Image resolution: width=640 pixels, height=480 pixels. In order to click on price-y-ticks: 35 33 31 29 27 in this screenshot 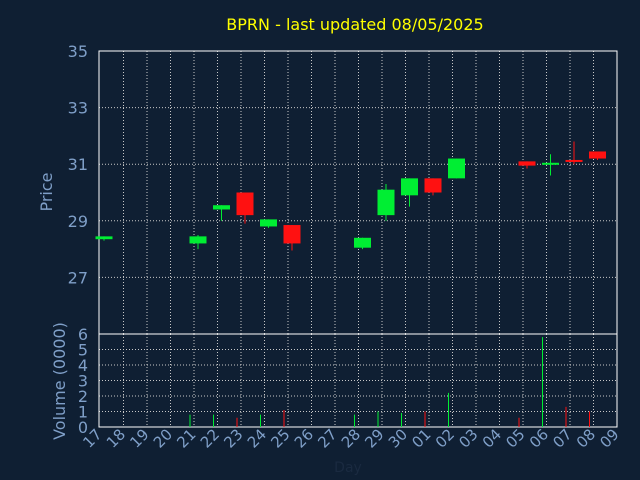, I will do `click(78, 164)`.